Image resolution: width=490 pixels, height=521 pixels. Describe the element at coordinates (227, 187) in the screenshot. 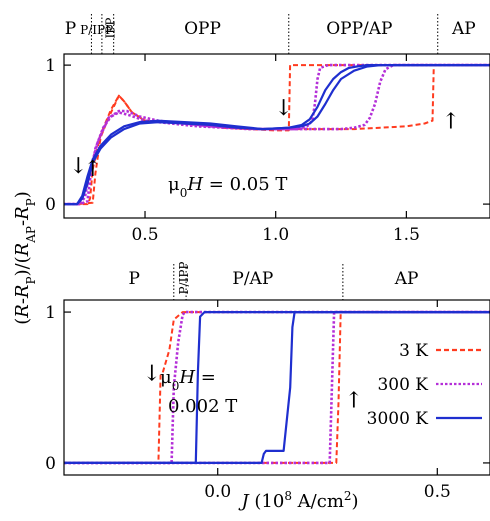

I see `top-annotation: μ0H = 0.05 T` at that location.